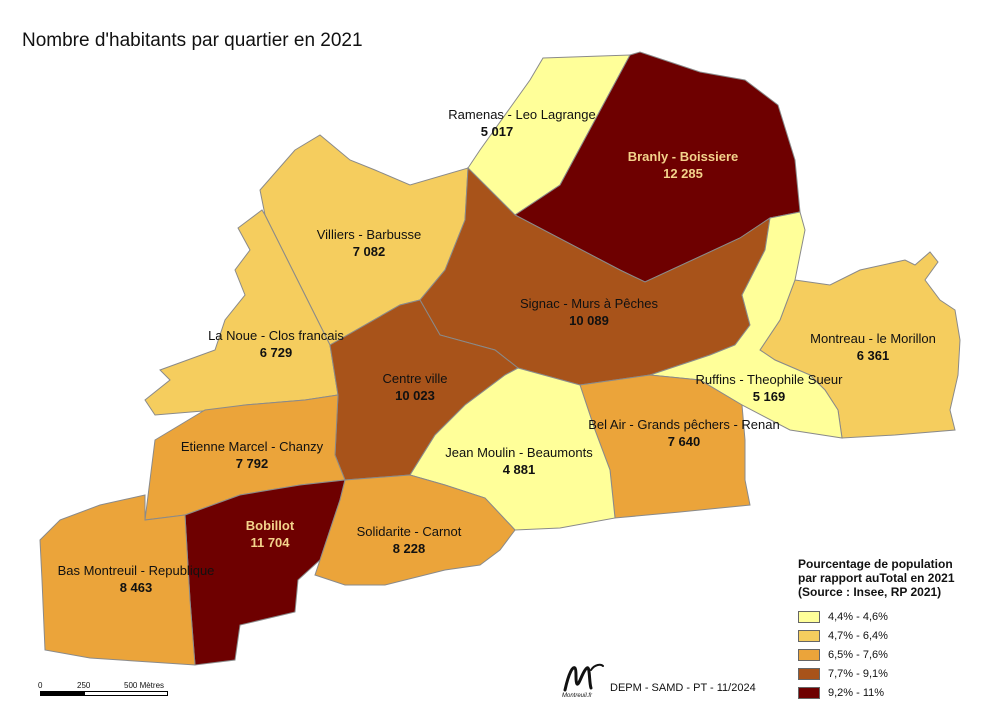 The width and height of the screenshot is (1000, 708). Describe the element at coordinates (117, 580) in the screenshot. I see `district-bas-montreuil-republique` at that location.